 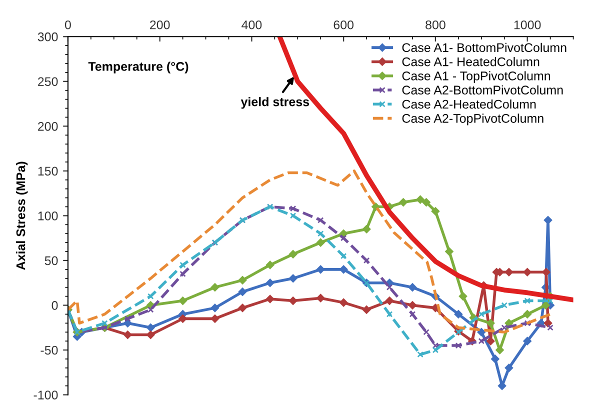 I want to click on y-tick-label: 250, so click(x=48, y=81).